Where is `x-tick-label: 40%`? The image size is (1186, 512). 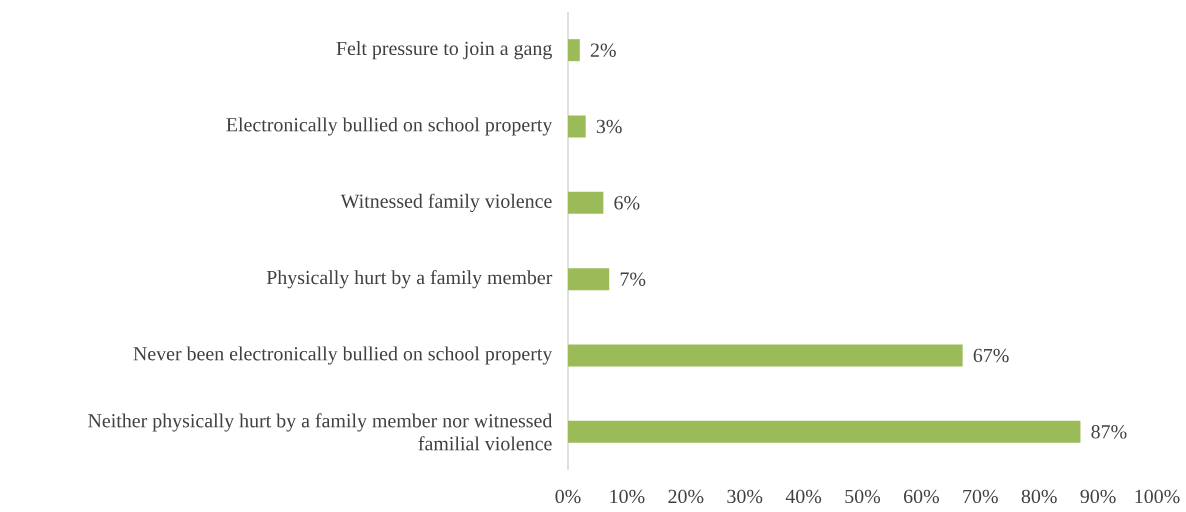 x-tick-label: 40% is located at coordinates (803, 496).